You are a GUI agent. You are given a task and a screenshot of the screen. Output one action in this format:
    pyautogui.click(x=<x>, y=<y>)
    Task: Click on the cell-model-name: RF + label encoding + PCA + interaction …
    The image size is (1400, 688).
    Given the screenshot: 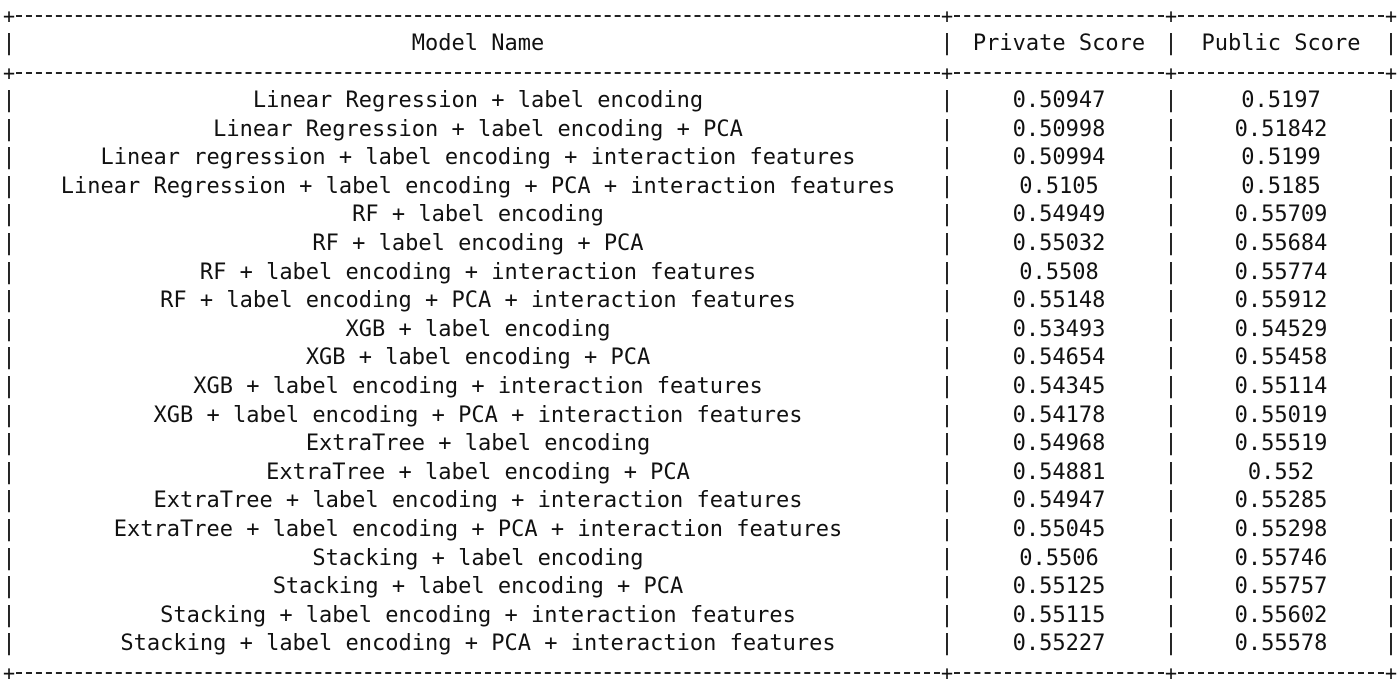 What is the action you would take?
    pyautogui.click(x=478, y=301)
    